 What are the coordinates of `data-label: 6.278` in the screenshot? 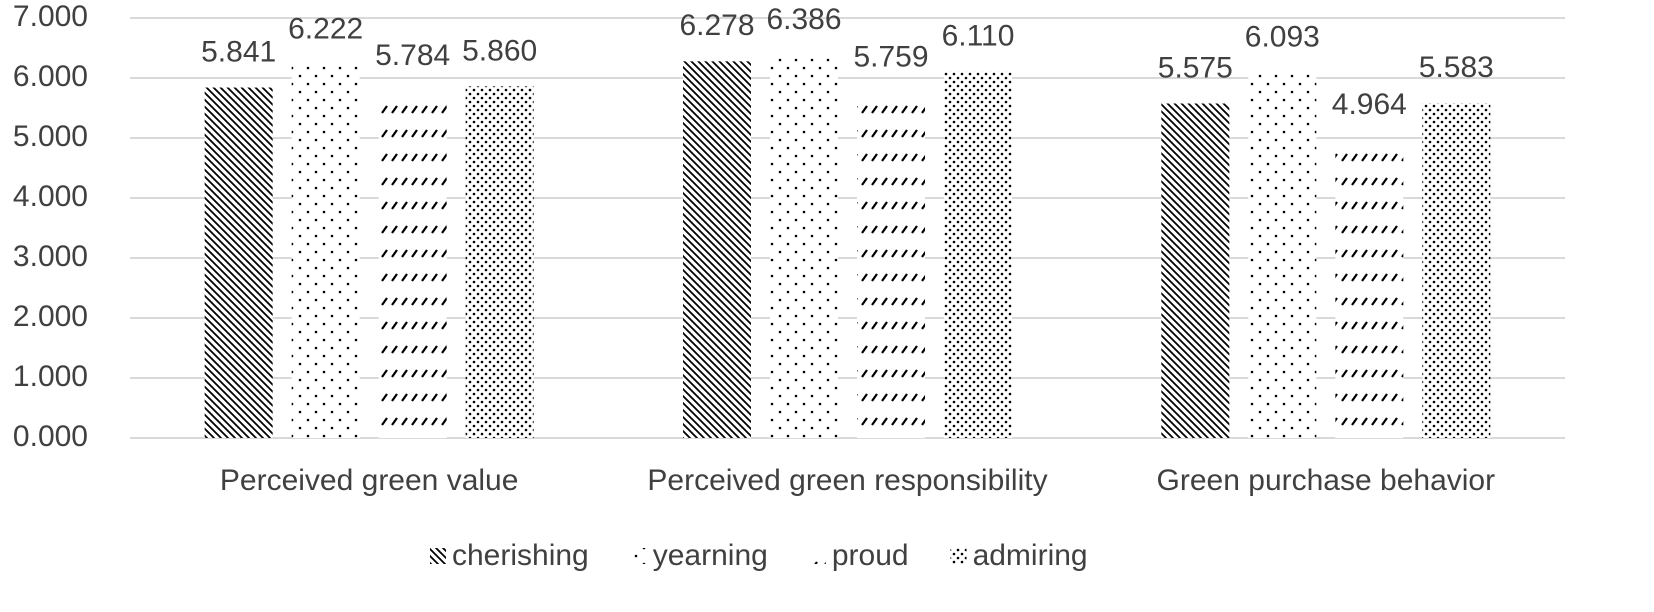 It's located at (716, 25).